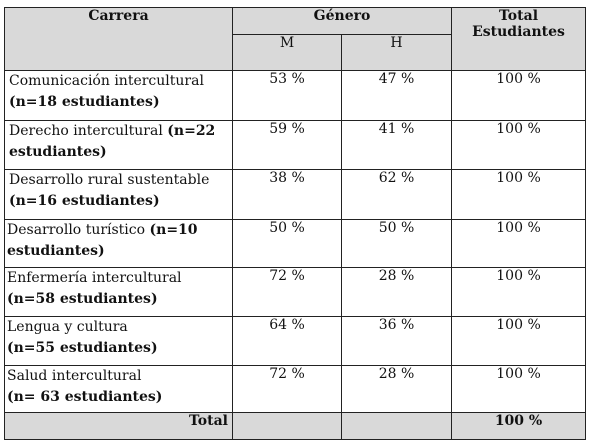  What do you see at coordinates (84, 201) in the screenshot?
I see `career-count: (n=16 estudiantes)` at bounding box center [84, 201].